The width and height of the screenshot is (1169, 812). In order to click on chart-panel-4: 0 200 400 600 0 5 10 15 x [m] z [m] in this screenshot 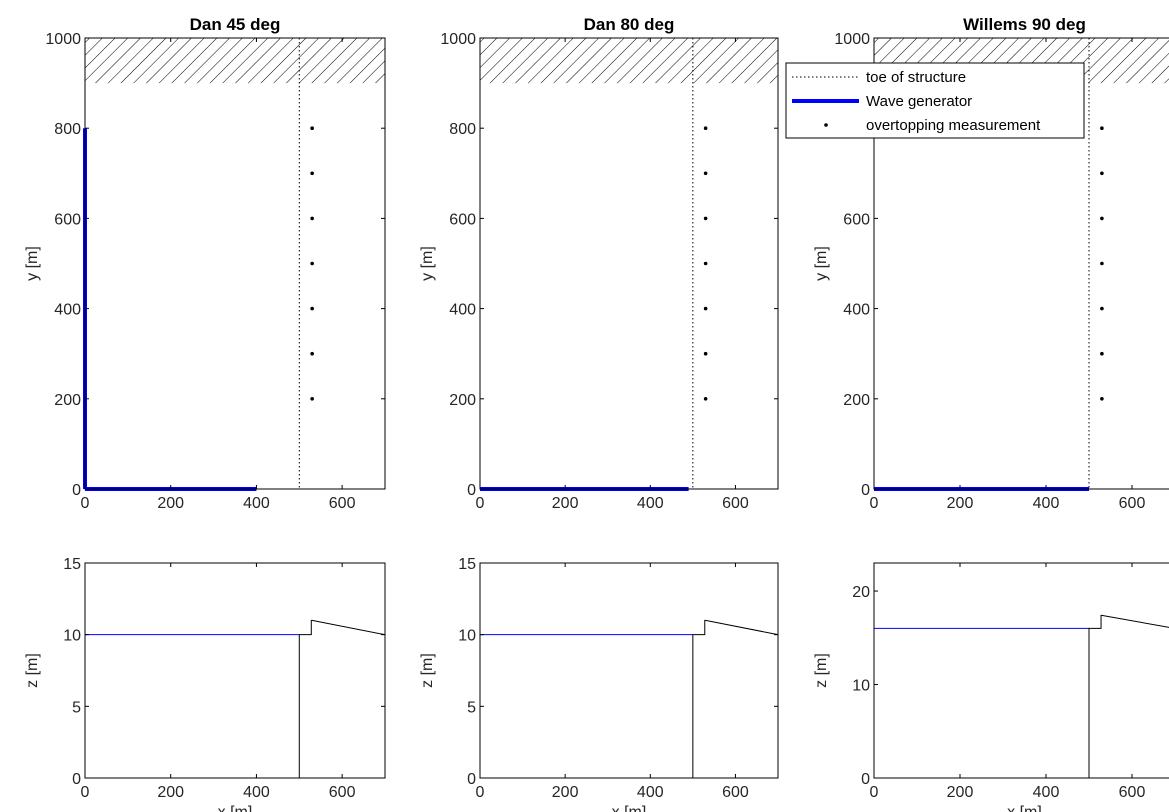, I will do `click(205, 684)`.